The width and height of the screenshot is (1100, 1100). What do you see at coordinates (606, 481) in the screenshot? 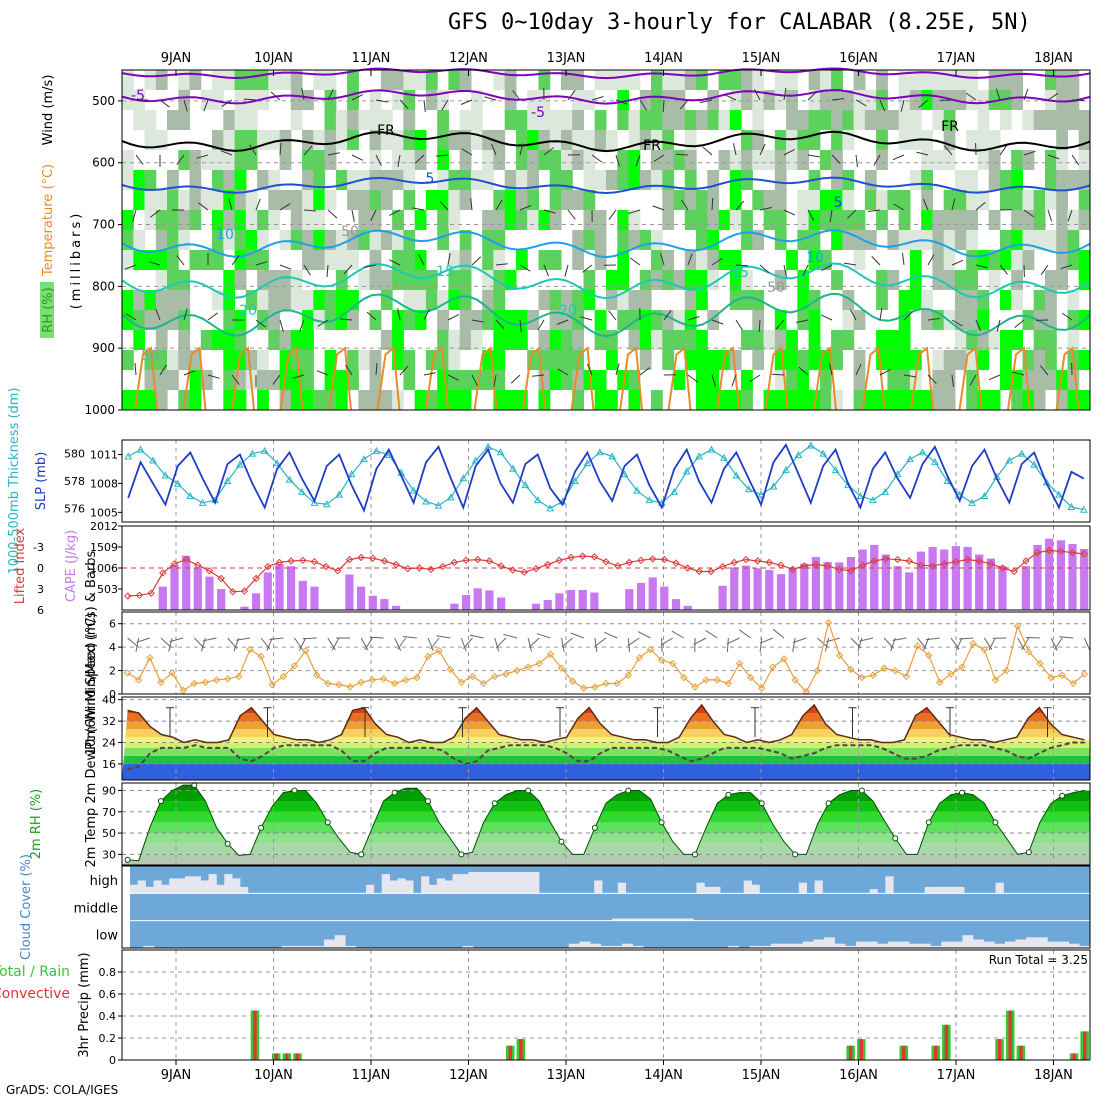
I see `panel-frame` at bounding box center [606, 481].